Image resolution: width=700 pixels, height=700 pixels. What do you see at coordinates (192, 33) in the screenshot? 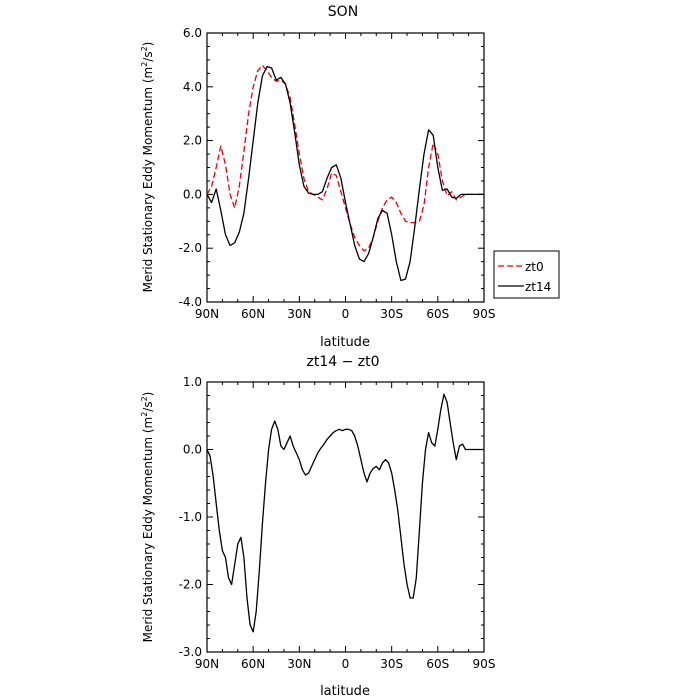
I see `y-tick-label: 6.0` at bounding box center [192, 33].